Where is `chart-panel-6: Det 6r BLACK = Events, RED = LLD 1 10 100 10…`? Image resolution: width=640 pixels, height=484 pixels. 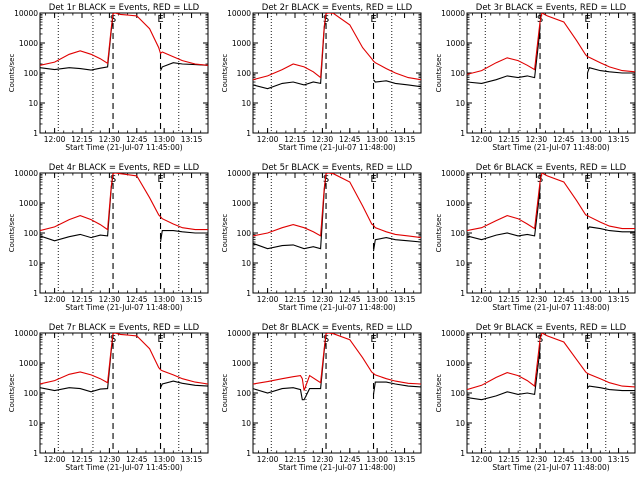 chart-panel-6: Det 6r BLACK = Events, RED = LLD 1 10 100 10… is located at coordinates (535, 237).